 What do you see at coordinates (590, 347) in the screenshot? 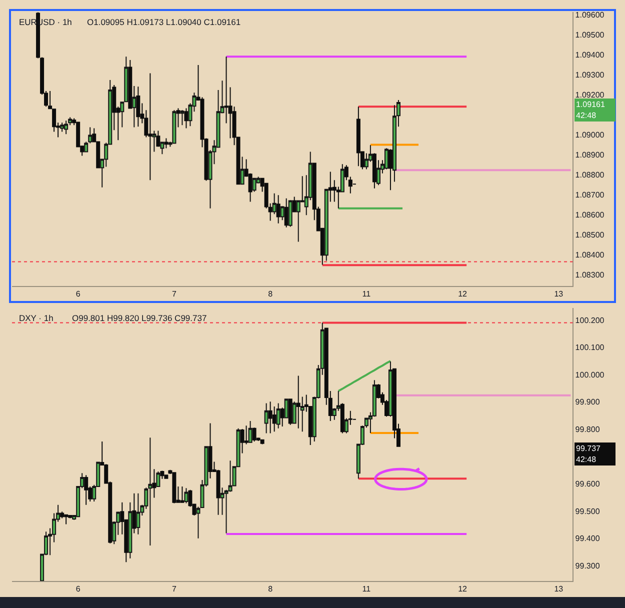
I see `y-tick-label: 100.100` at bounding box center [590, 347].